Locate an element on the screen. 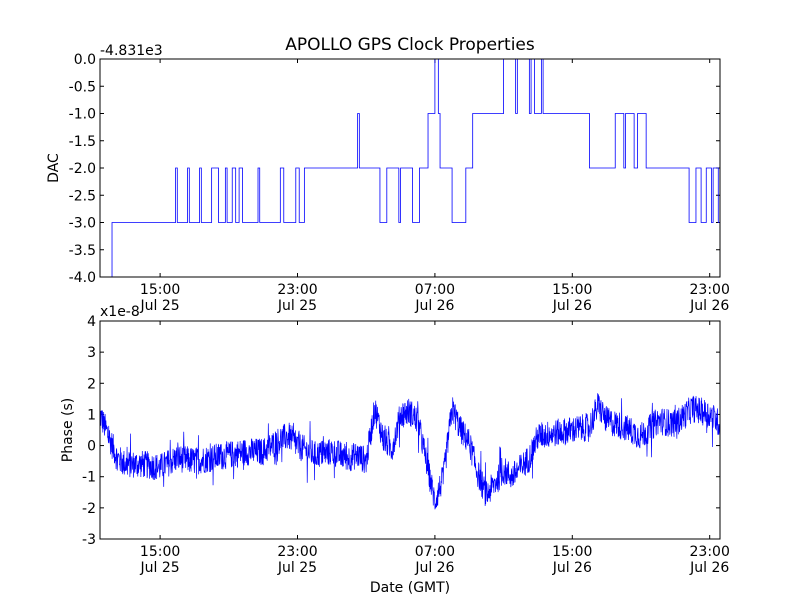  dac-ytick-label: -2.0 is located at coordinates (82, 169).